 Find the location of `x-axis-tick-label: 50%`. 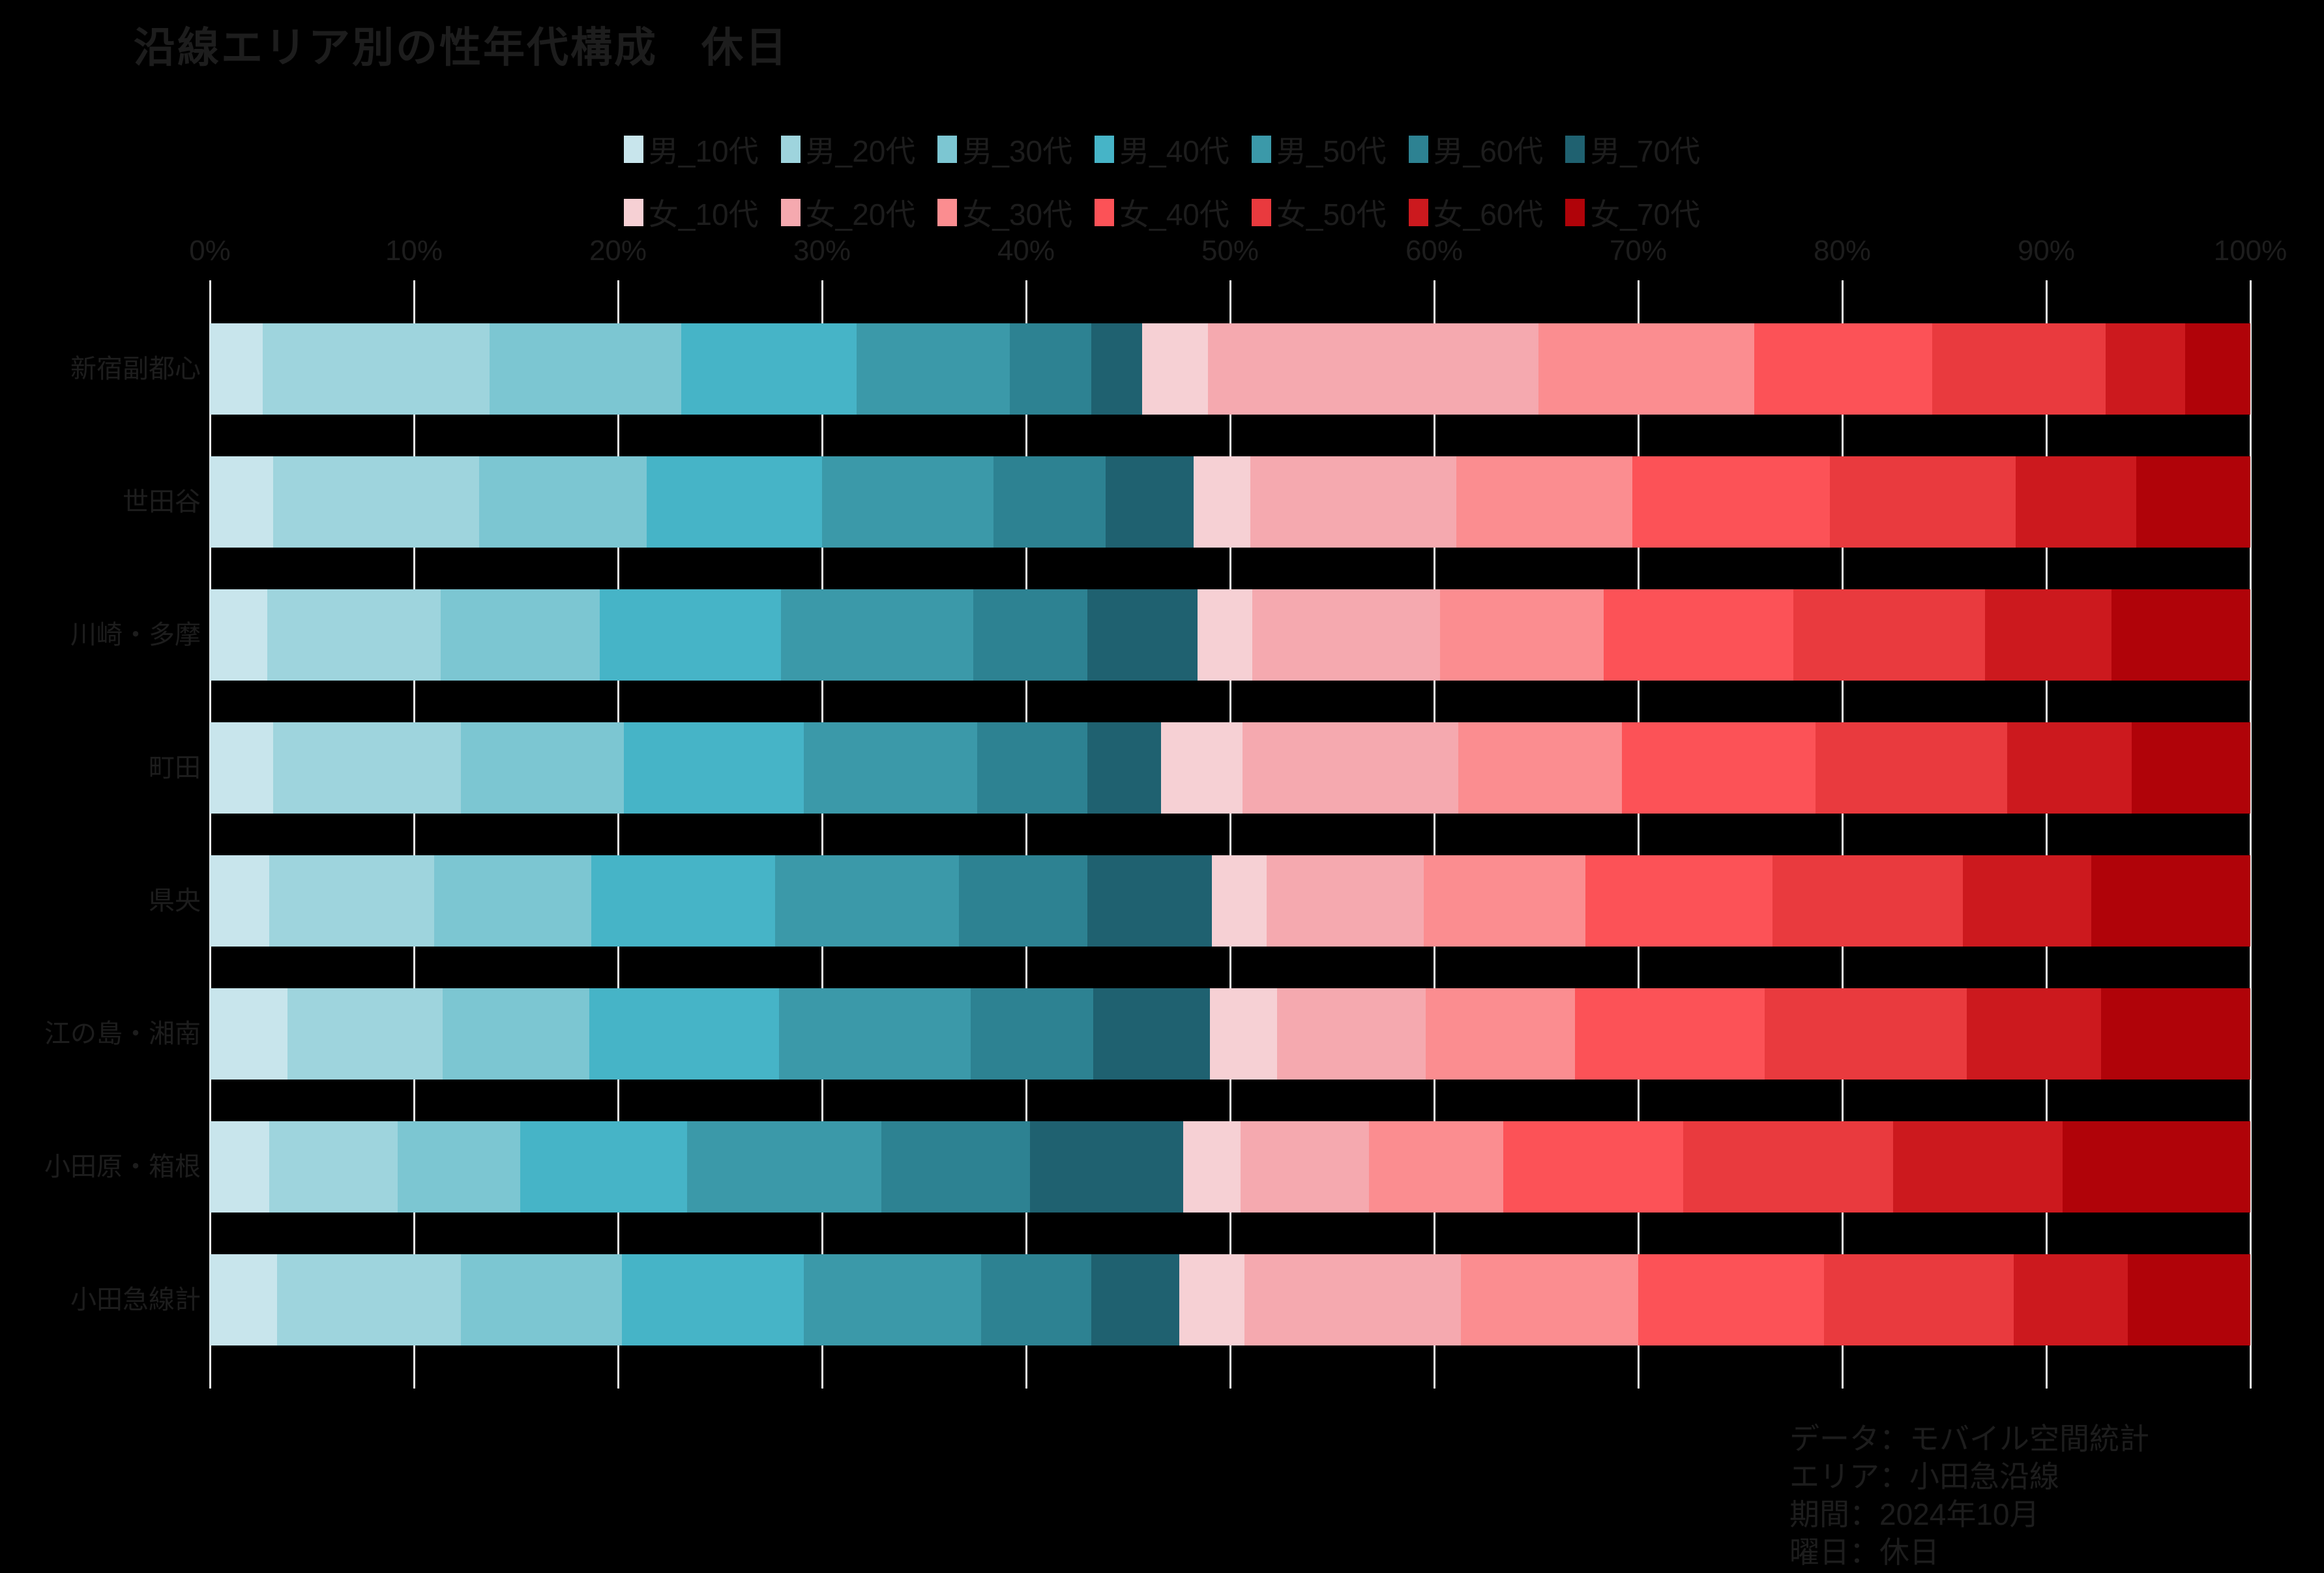

x-axis-tick-label: 50% is located at coordinates (1230, 251).